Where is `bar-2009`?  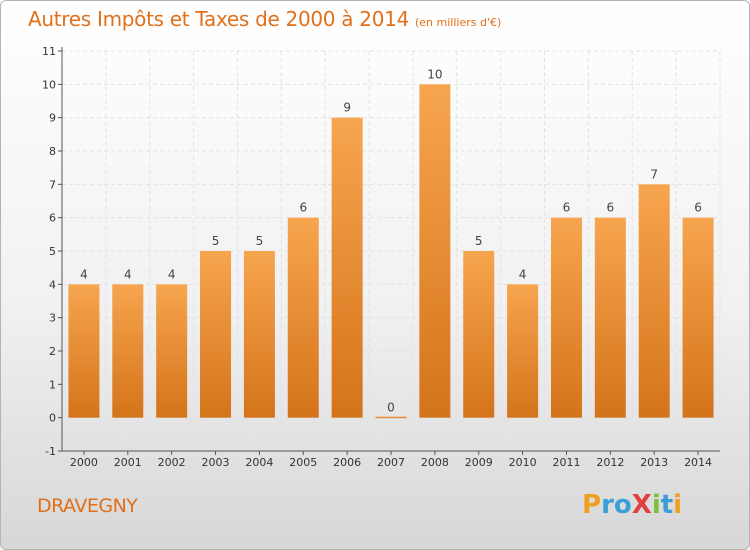 bar-2009 is located at coordinates (479, 334).